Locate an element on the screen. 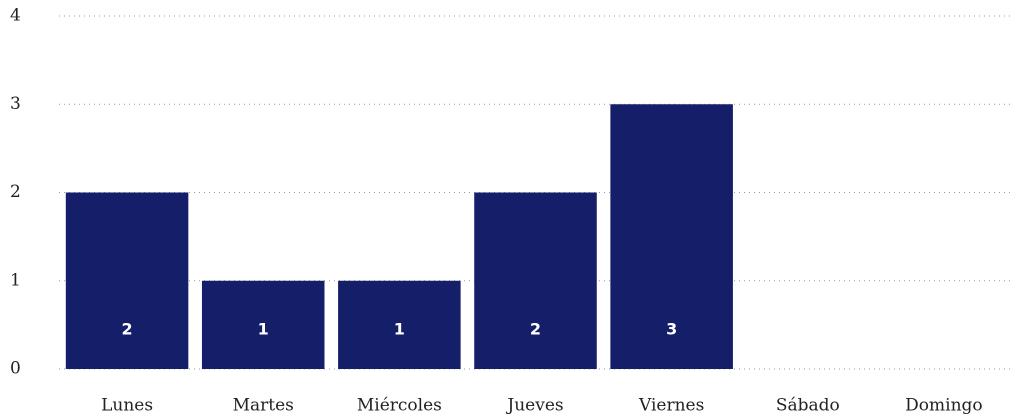  y-tick-label: 4 is located at coordinates (15, 16).